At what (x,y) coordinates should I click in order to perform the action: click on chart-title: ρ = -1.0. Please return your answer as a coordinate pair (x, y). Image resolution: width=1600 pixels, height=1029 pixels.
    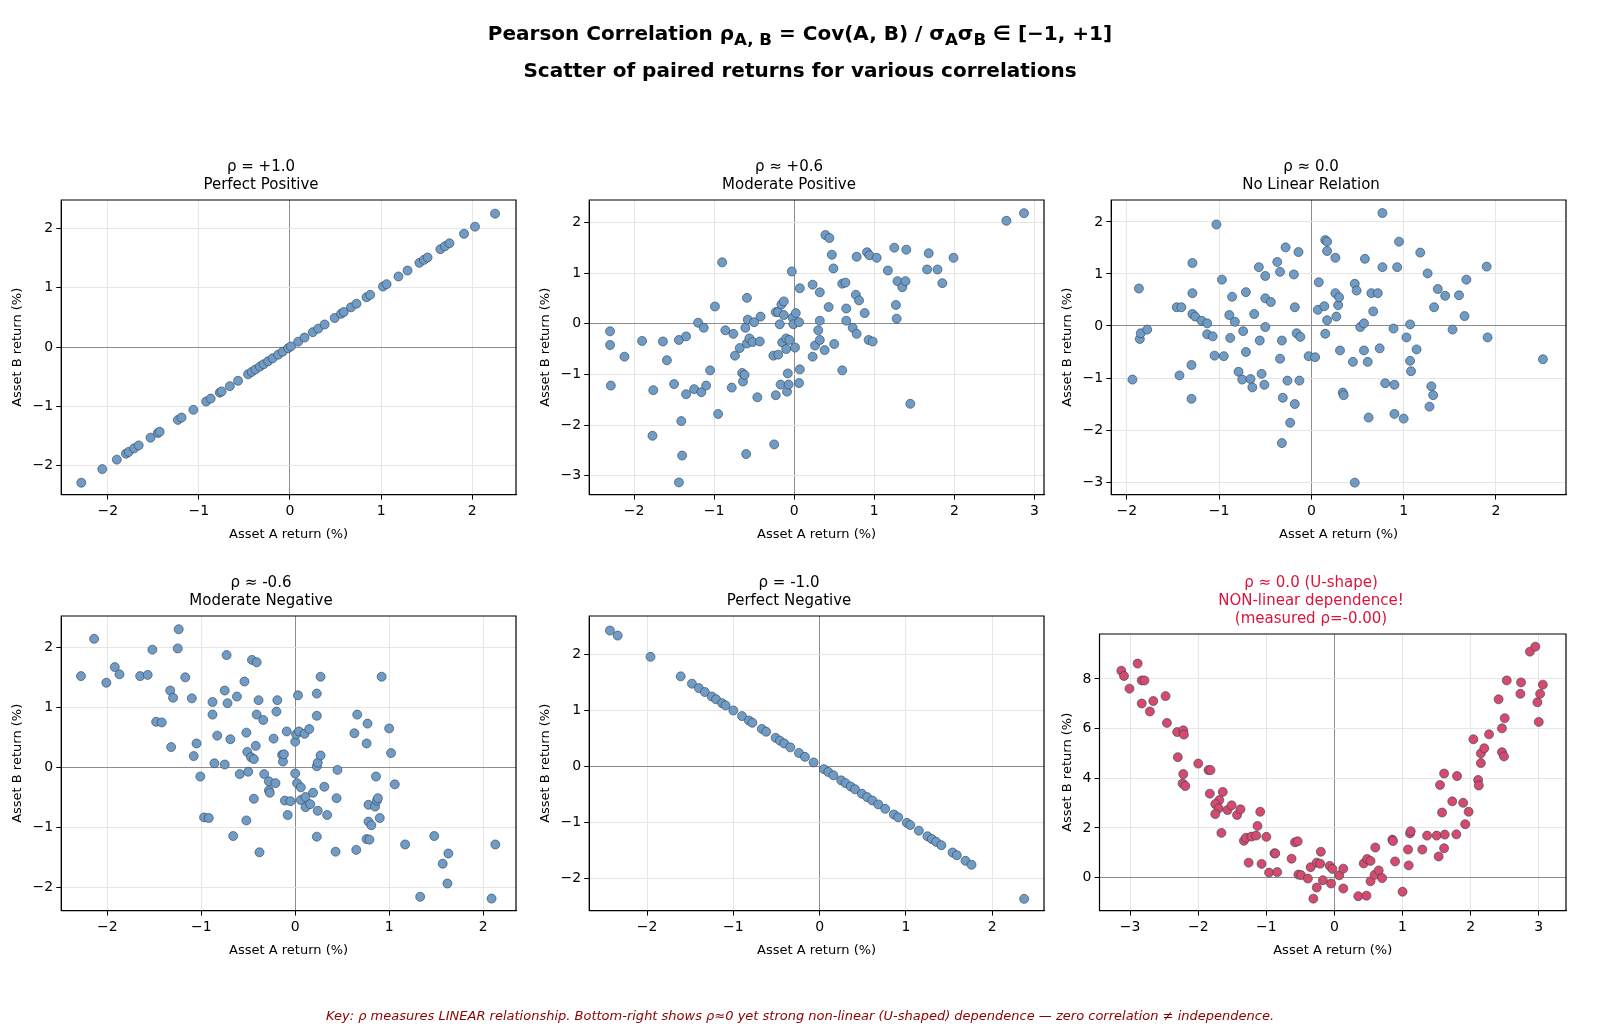
    Looking at the image, I should click on (789, 581).